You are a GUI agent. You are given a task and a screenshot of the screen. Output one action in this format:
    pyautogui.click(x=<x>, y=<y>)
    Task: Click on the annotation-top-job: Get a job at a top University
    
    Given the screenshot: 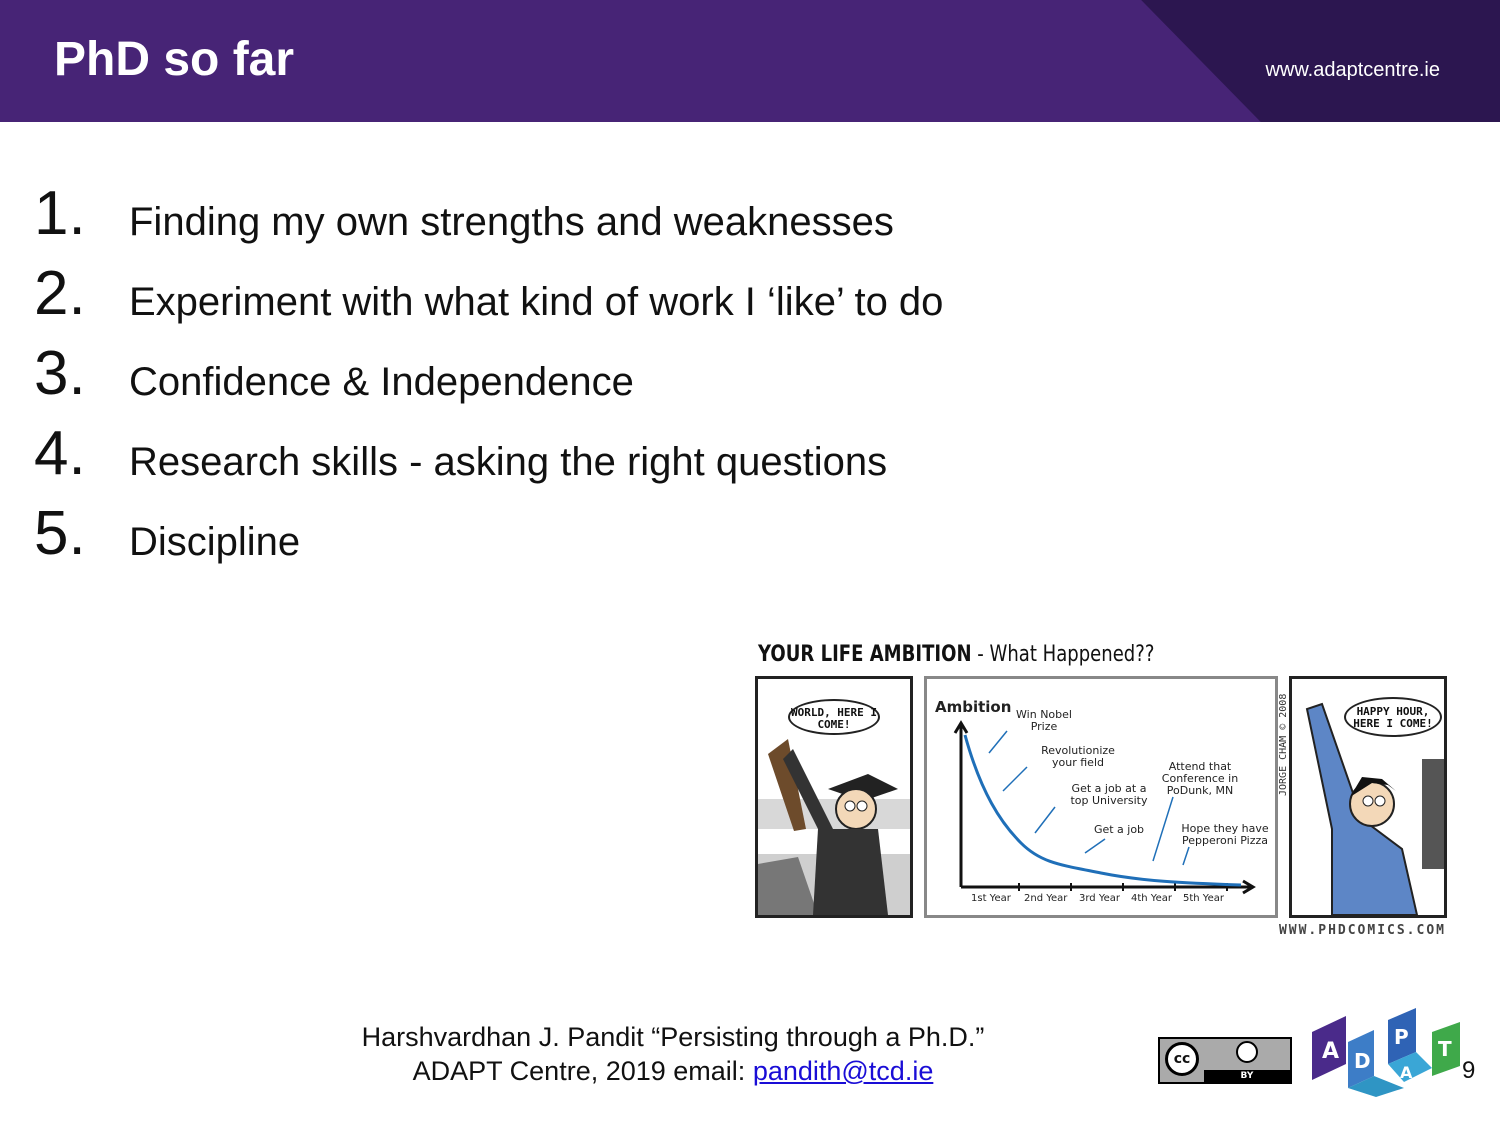 What is the action you would take?
    pyautogui.click(x=1109, y=794)
    